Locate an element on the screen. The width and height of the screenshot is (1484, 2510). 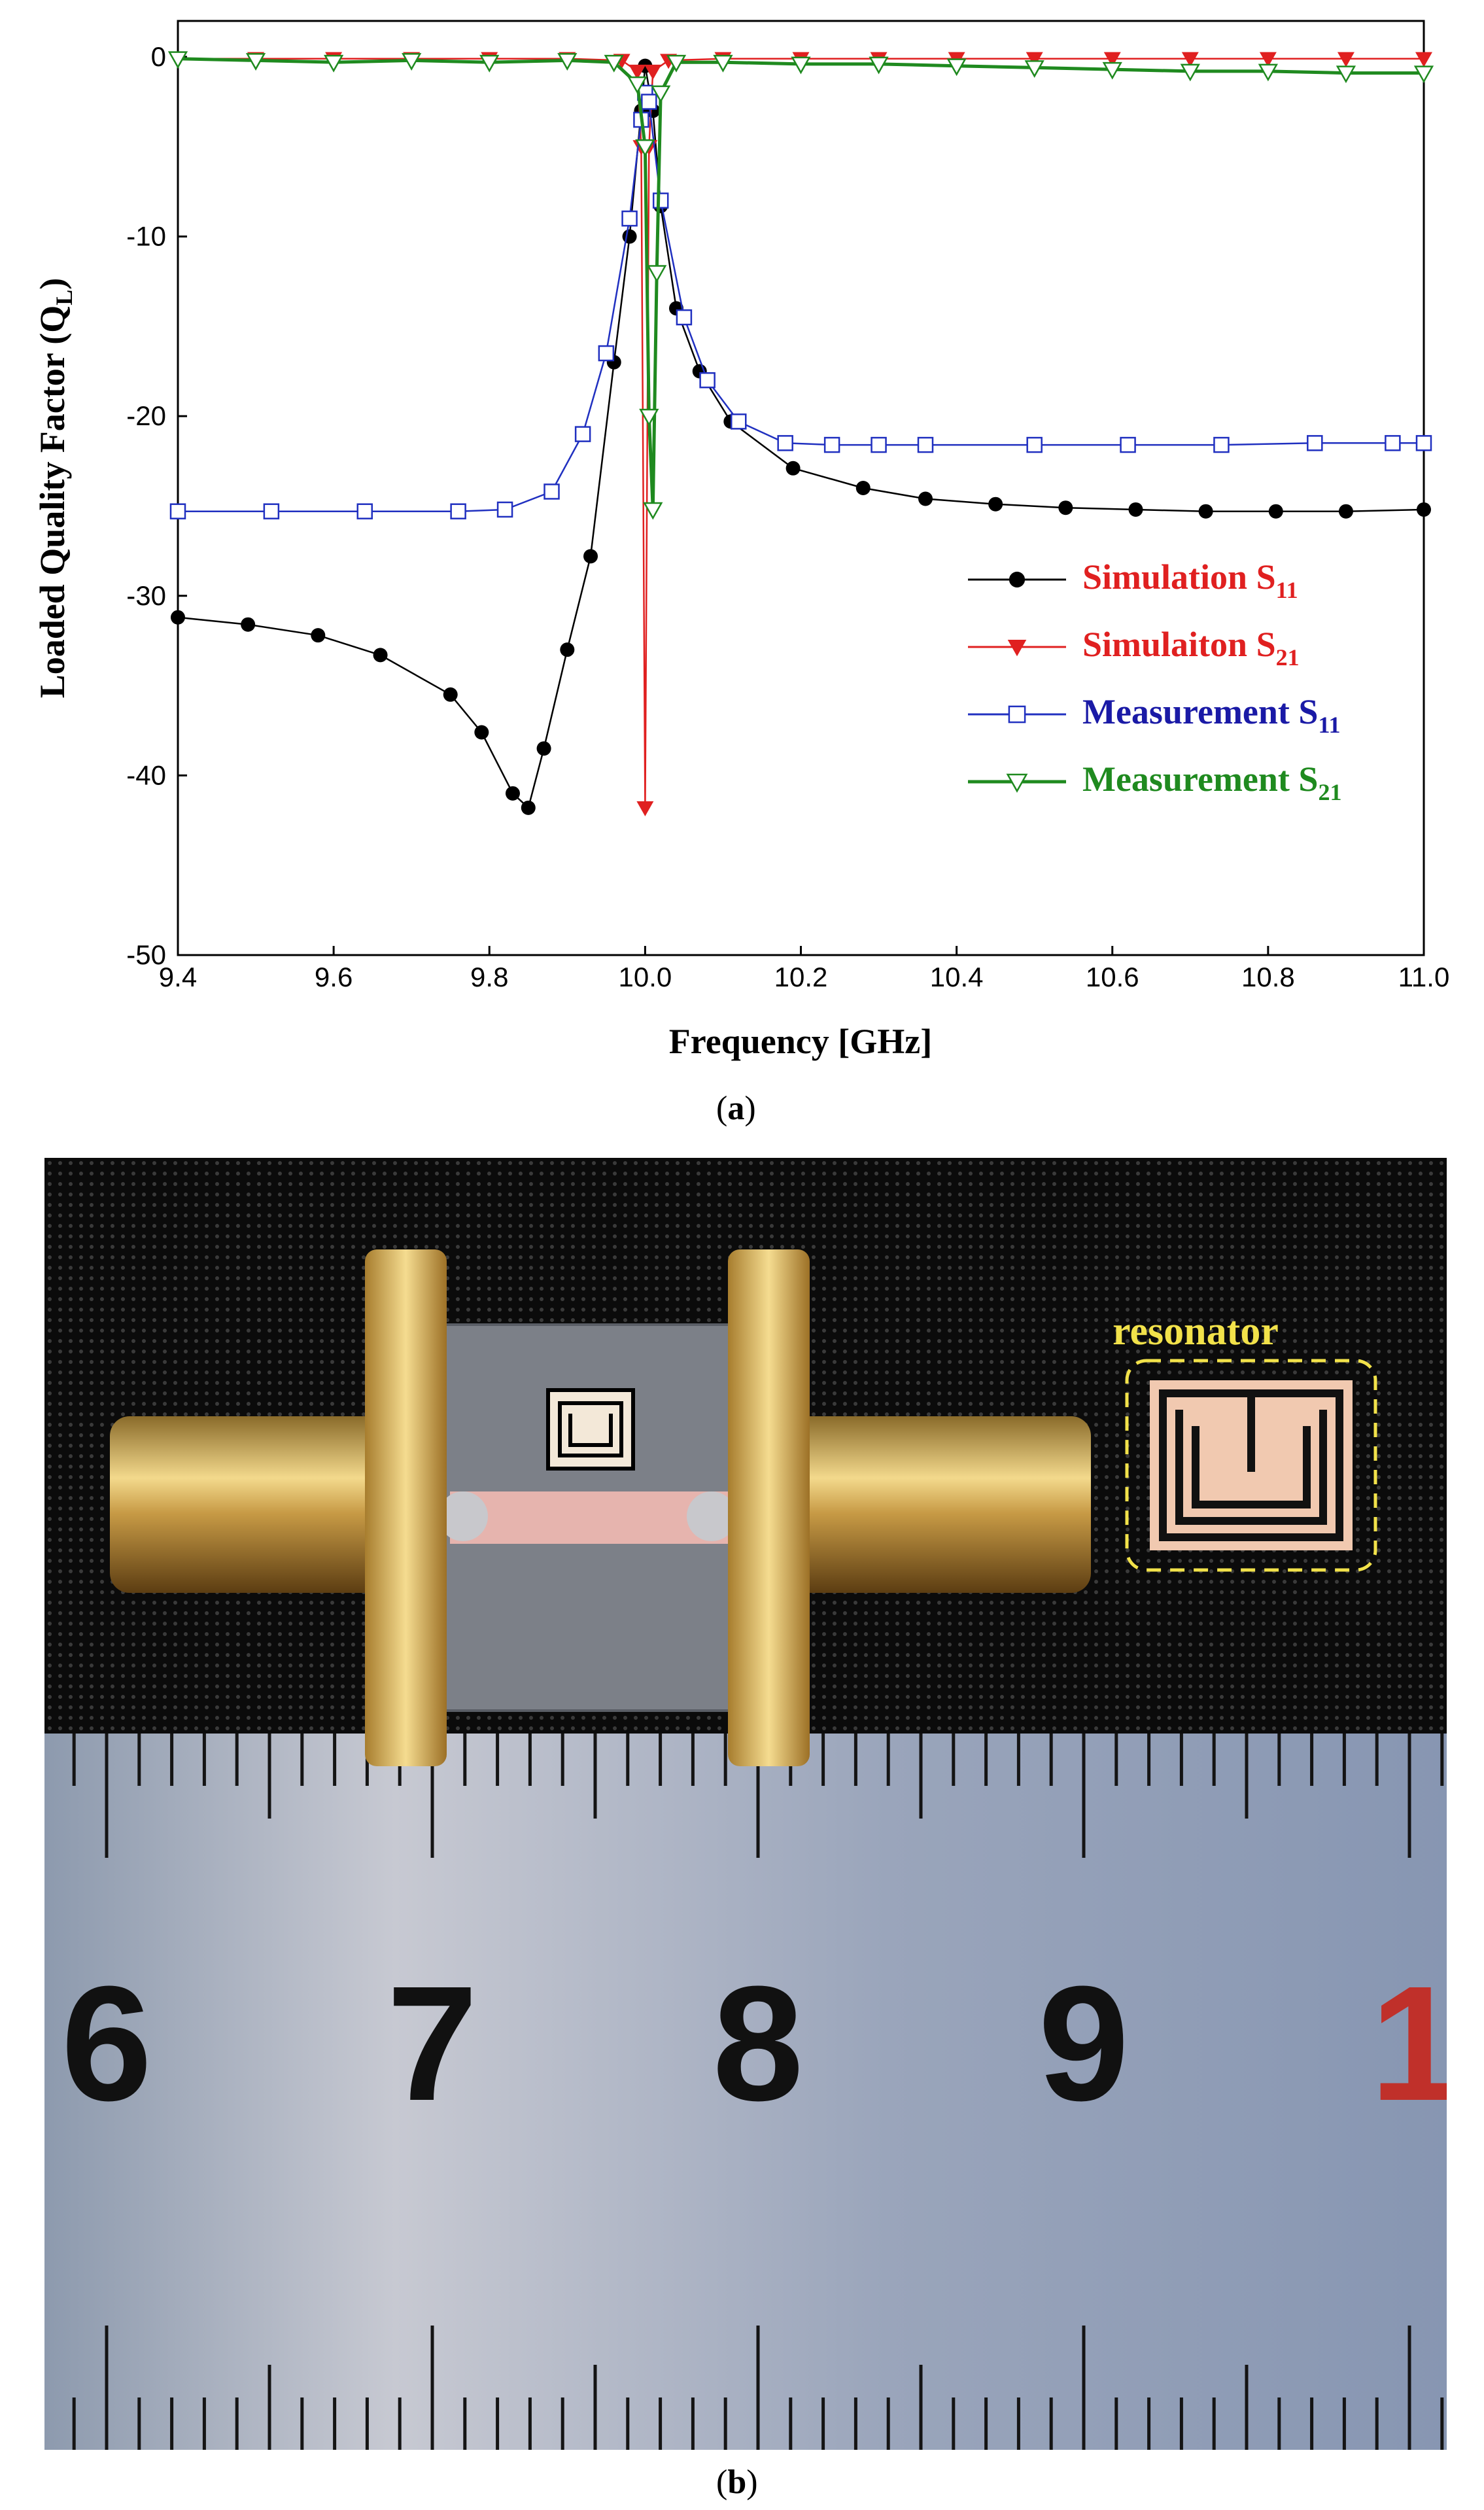
ruler-number: 10 is located at coordinates (1408, 2043).